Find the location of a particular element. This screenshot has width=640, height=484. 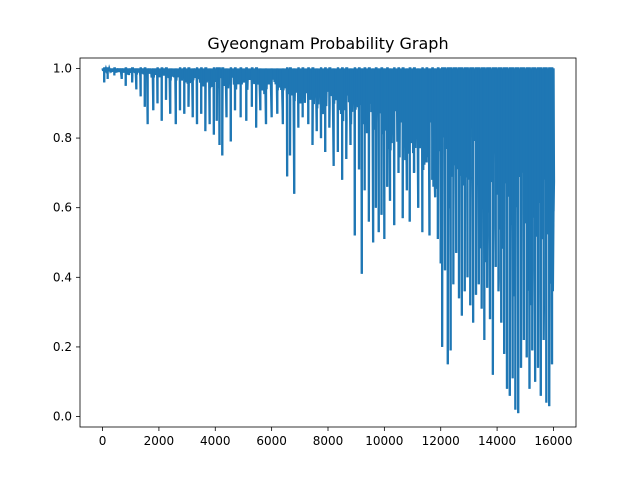

y-tick-label: 0.2 is located at coordinates (62, 347).